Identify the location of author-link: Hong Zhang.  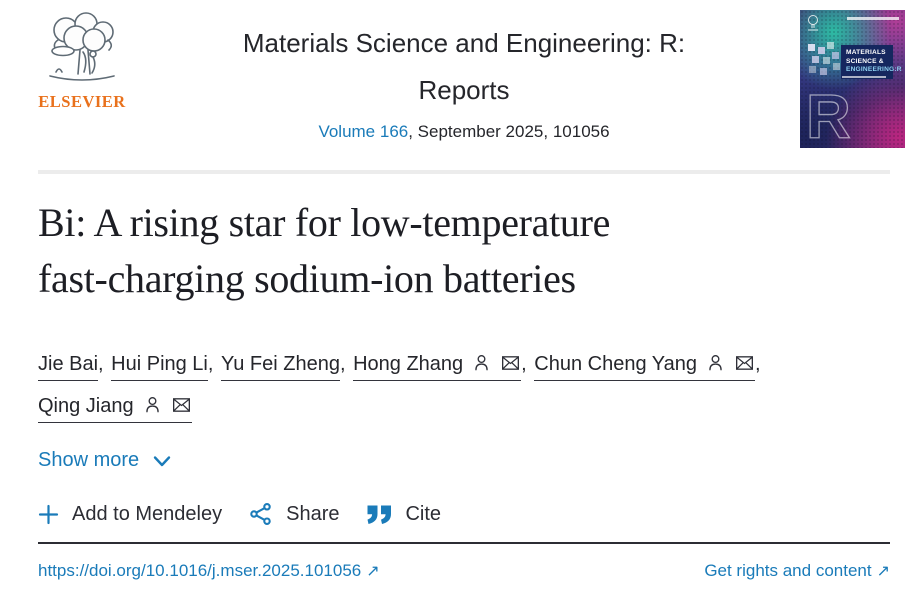
(437, 366).